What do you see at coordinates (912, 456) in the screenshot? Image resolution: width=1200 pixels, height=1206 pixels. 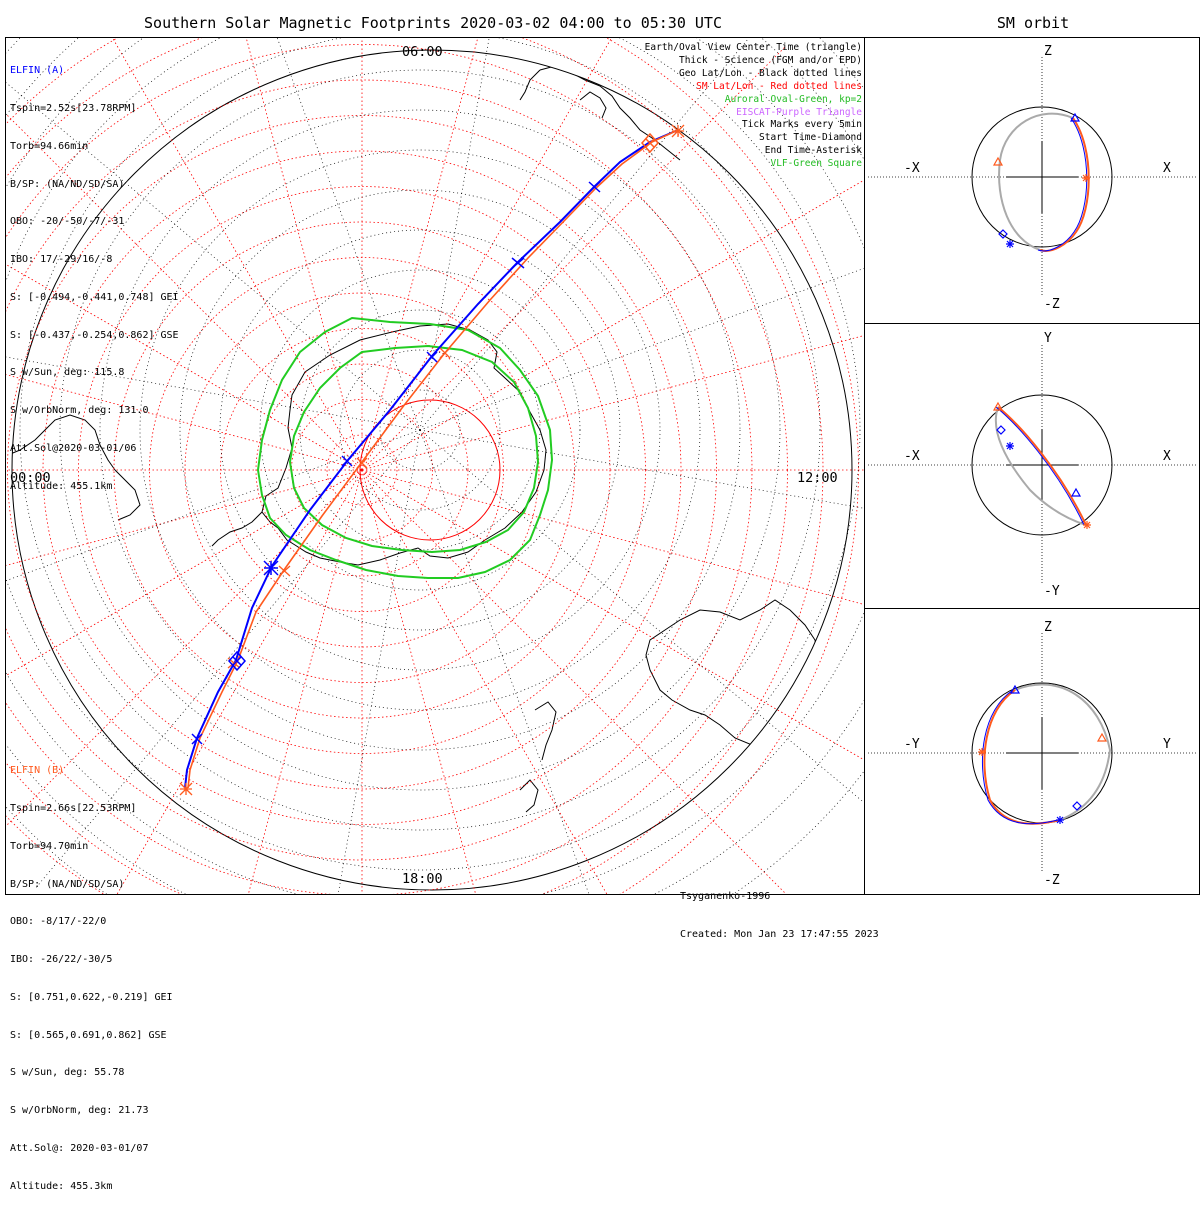 I see `panel2-left-label: -X` at bounding box center [912, 456].